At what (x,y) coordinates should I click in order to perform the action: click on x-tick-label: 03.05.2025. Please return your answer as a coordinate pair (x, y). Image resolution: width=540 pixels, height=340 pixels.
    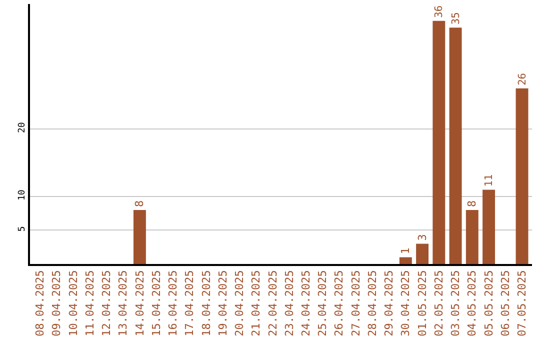
    Looking at the image, I should click on (455, 303).